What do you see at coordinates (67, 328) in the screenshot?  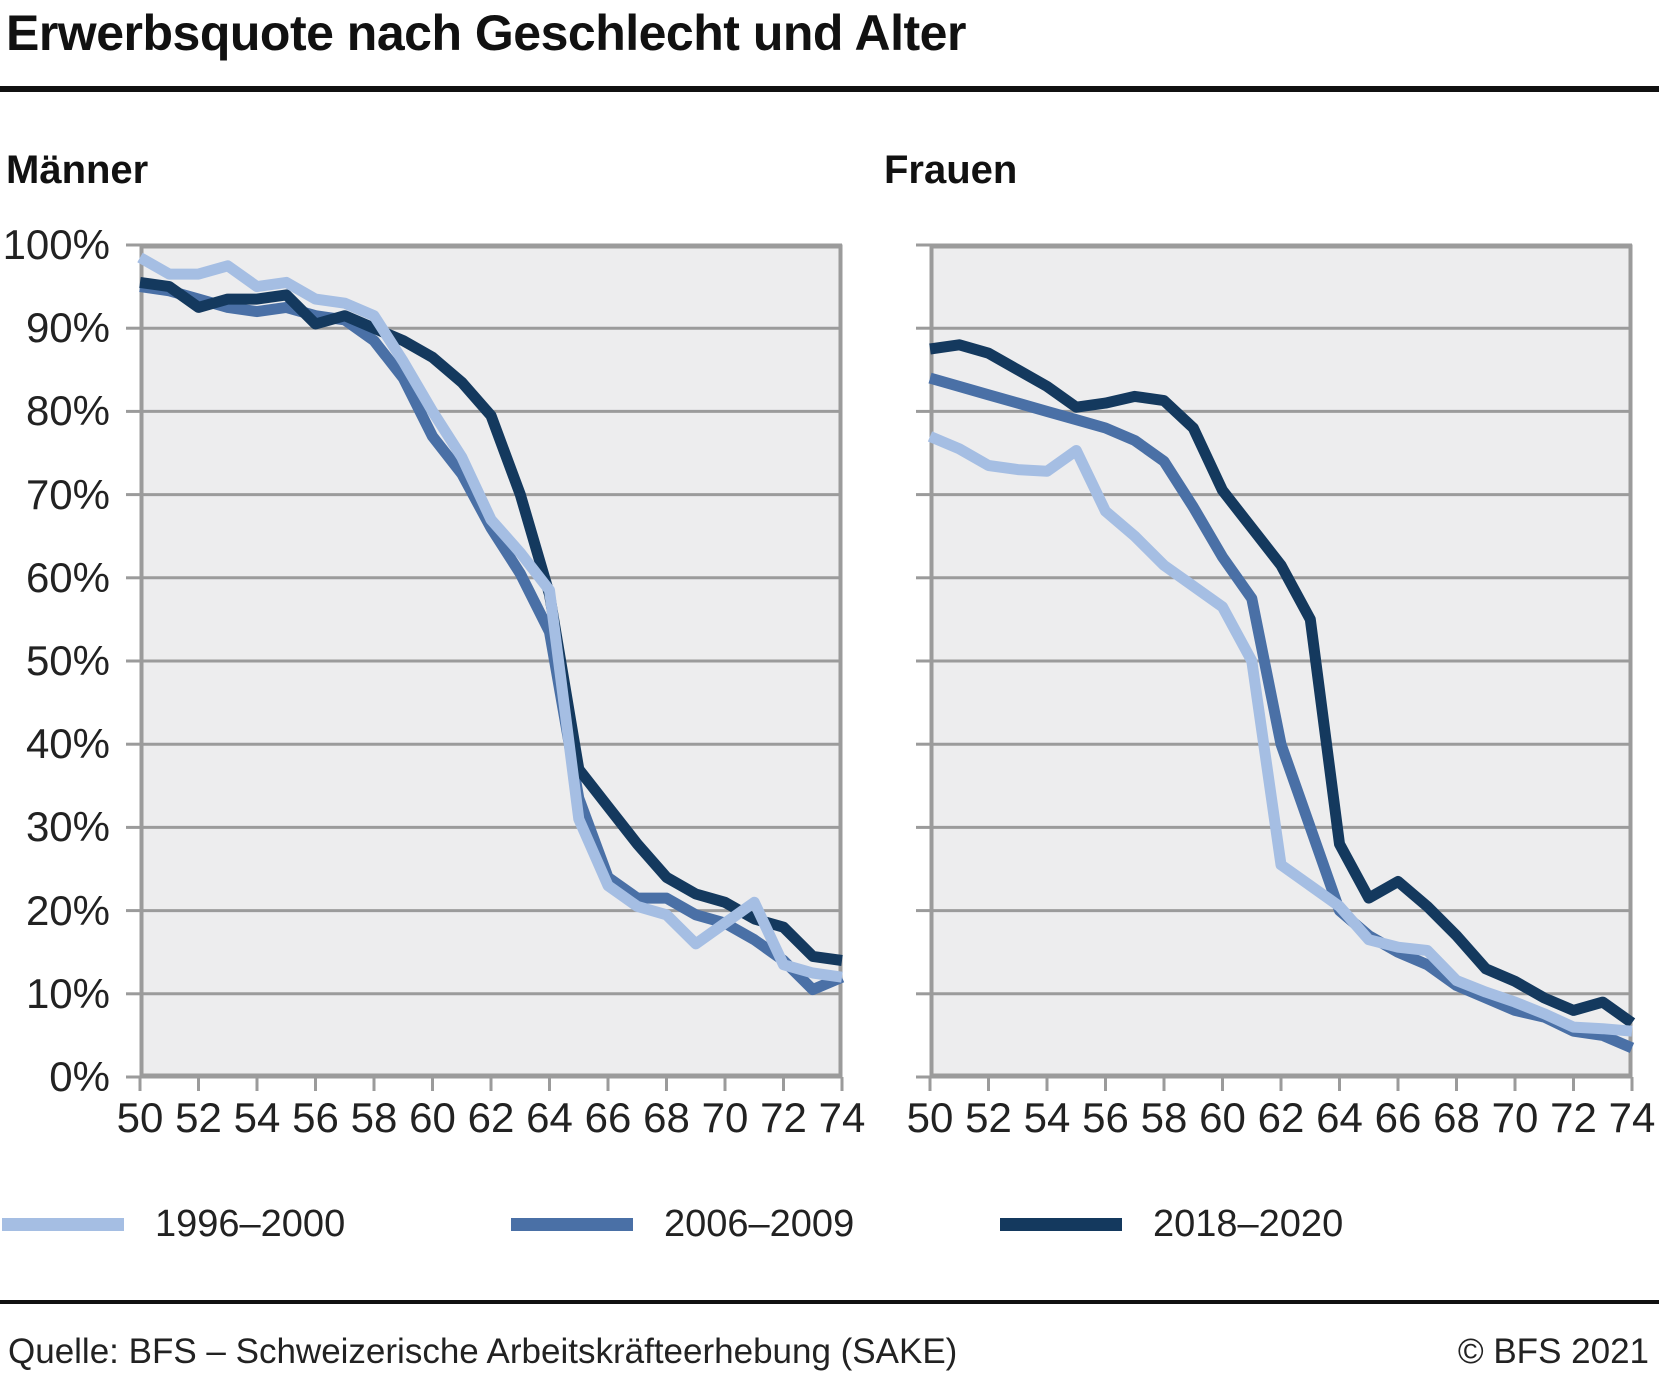 I see `y-axis-tick-label: 90%` at bounding box center [67, 328].